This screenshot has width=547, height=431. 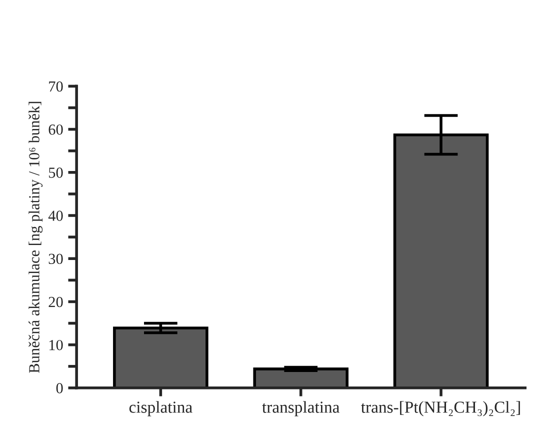 What do you see at coordinates (55, 259) in the screenshot?
I see `y-tick-label: 30` at bounding box center [55, 259].